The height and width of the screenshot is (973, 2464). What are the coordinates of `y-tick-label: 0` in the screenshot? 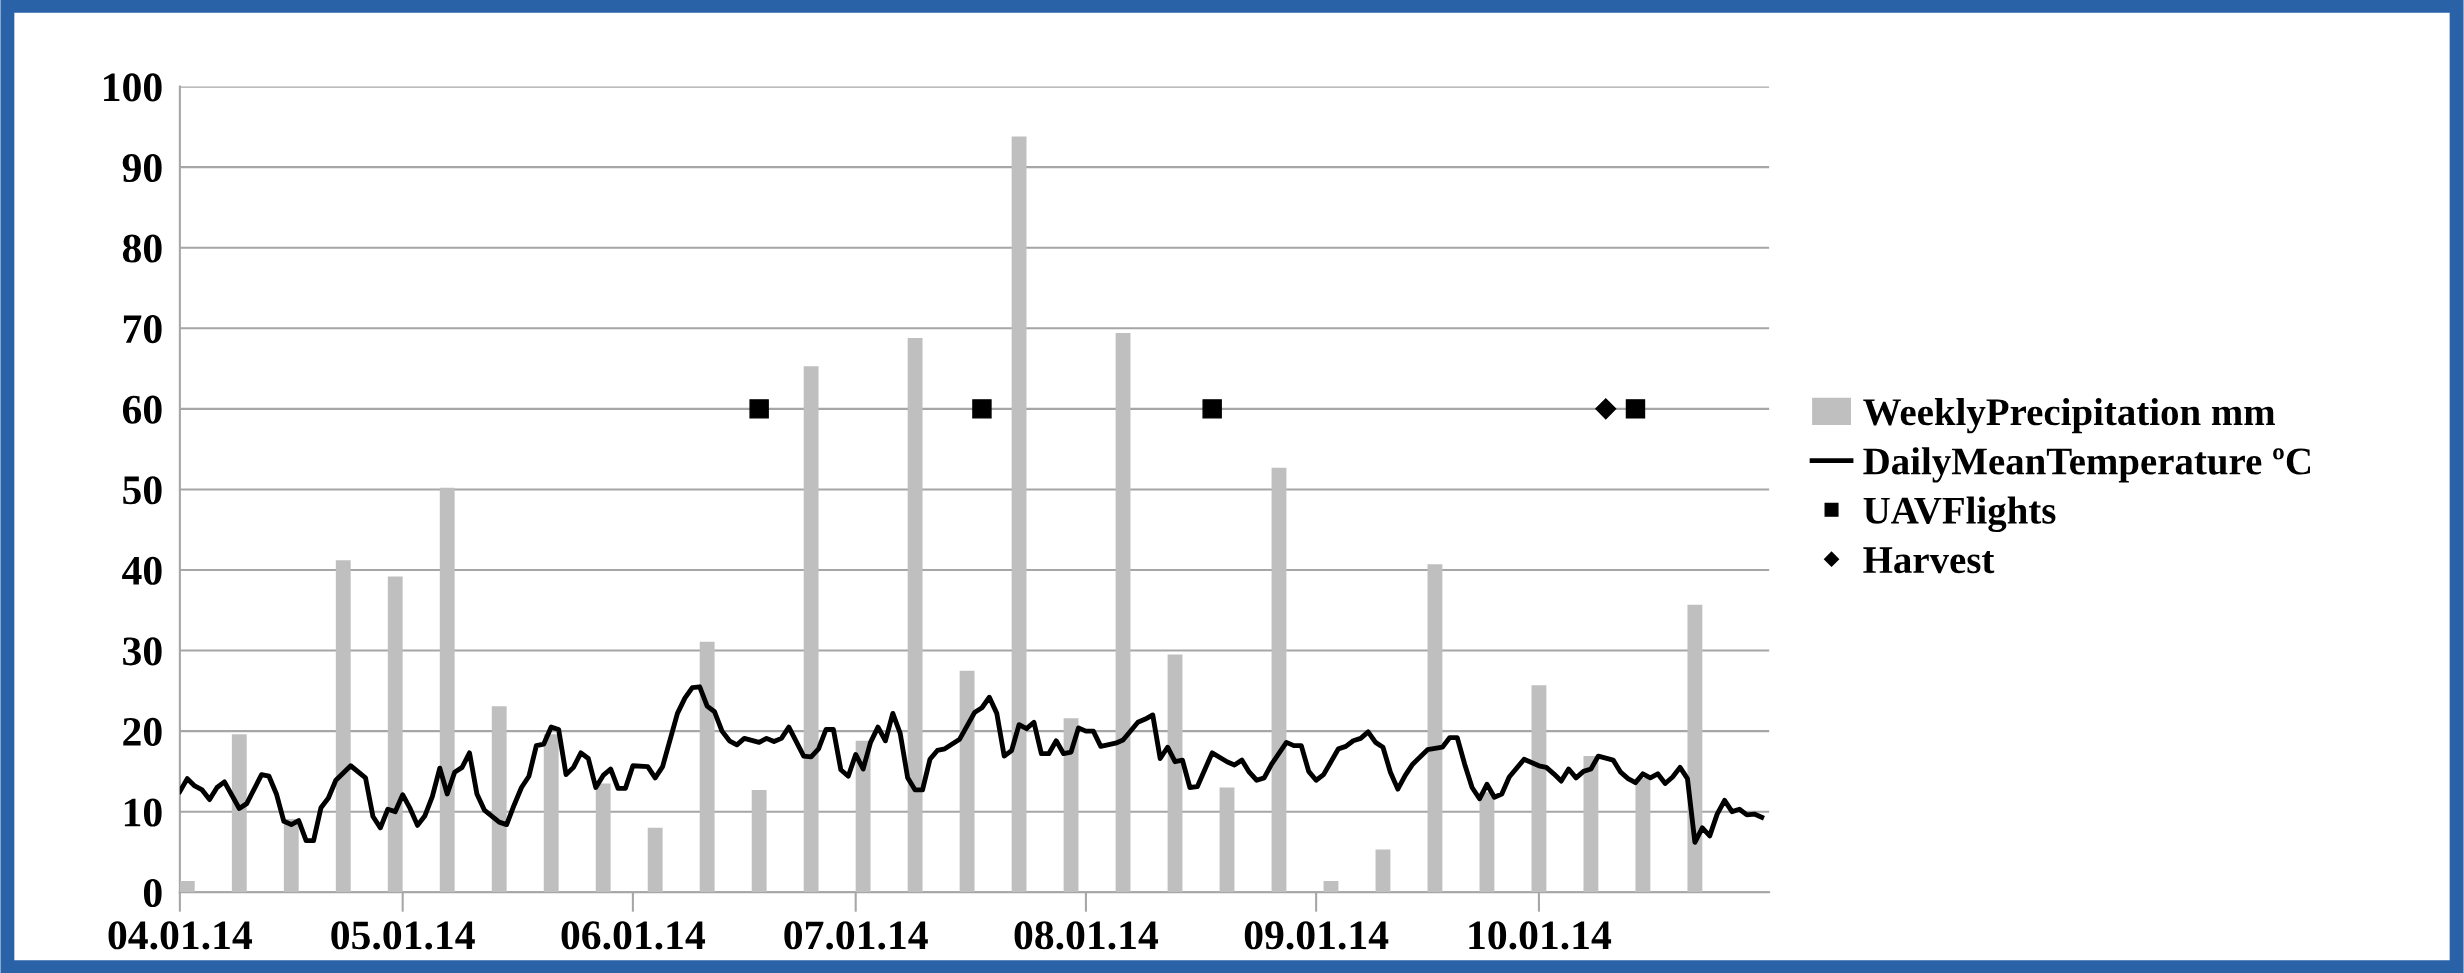 It's located at (152, 893).